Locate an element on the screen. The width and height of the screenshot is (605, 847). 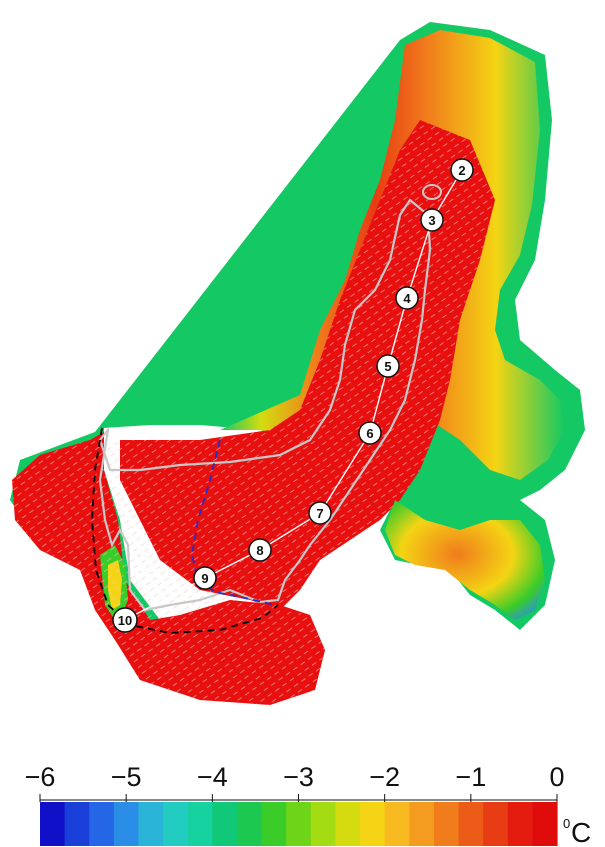
svg-text: 3 is located at coordinates (431, 220).